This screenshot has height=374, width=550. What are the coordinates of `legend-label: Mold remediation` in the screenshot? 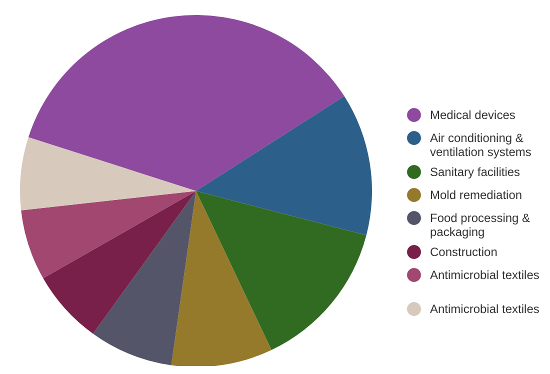 It's located at (476, 195).